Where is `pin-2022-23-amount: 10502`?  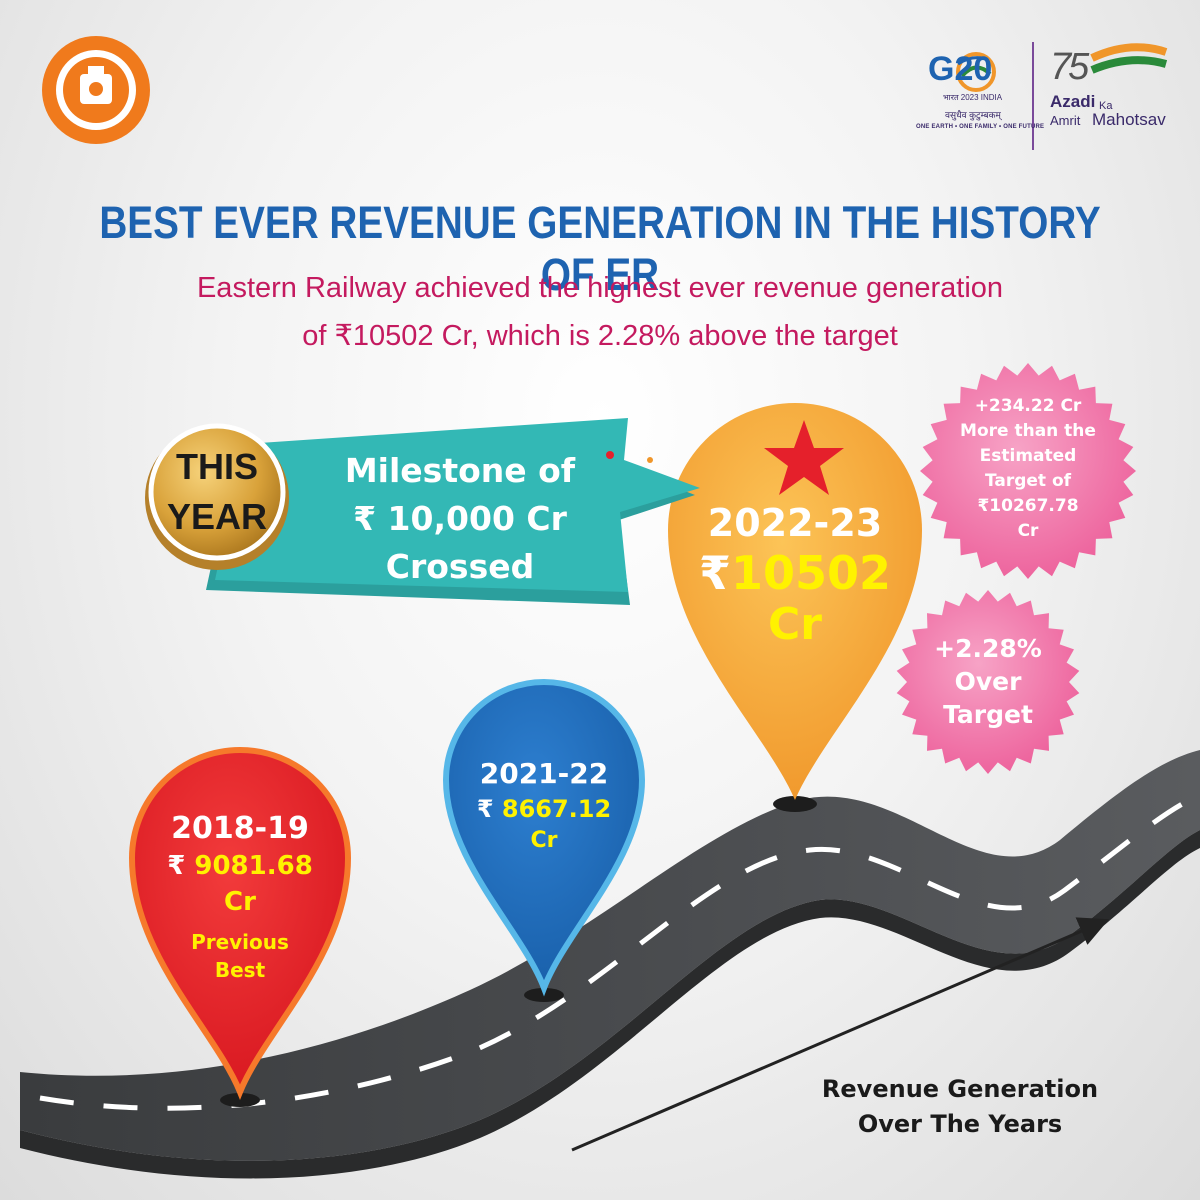 pin-2022-23-amount: 10502 is located at coordinates (811, 573).